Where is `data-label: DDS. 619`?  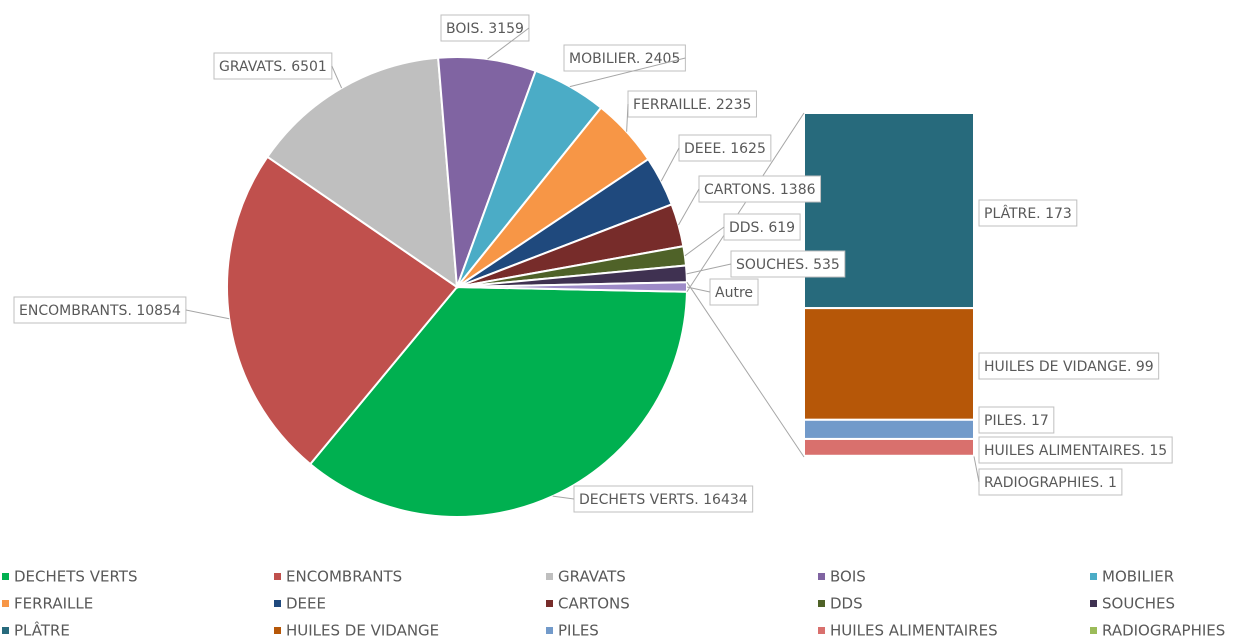 data-label: DDS. 619 is located at coordinates (762, 228).